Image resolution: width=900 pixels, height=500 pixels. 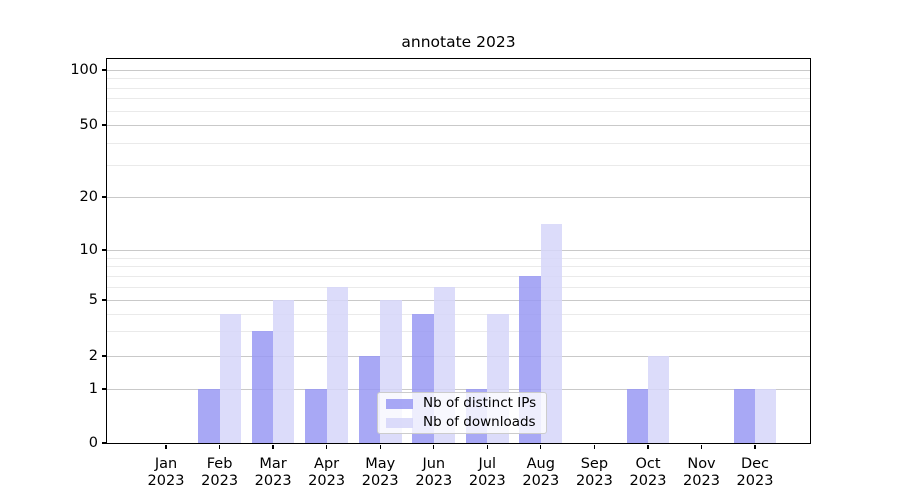 I want to click on bar-downloads-apr, so click(x=337, y=365).